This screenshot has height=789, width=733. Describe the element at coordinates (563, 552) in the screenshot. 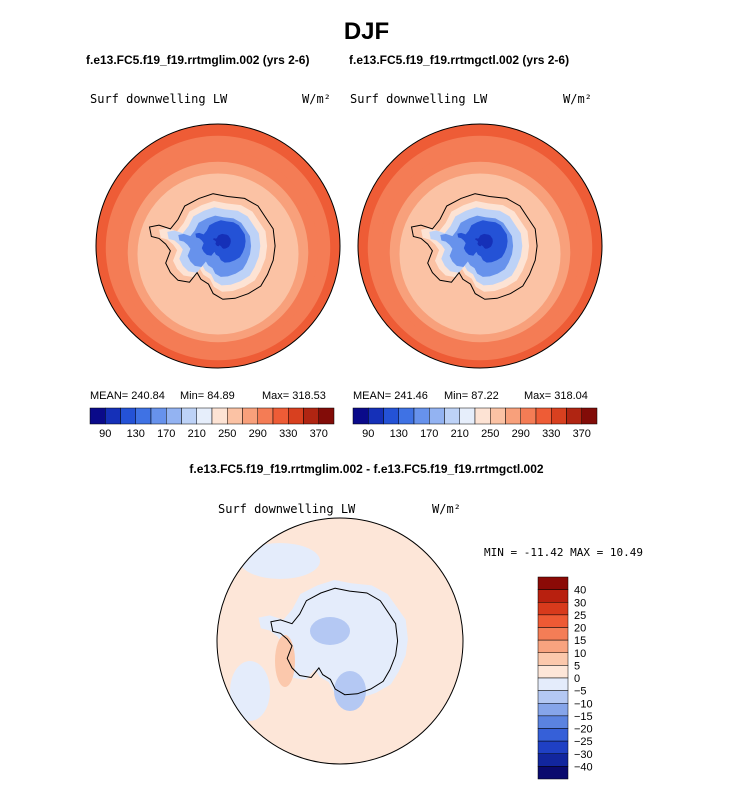

I see `diff-min-max: MIN = -11.42 MAX = 10.49` at that location.